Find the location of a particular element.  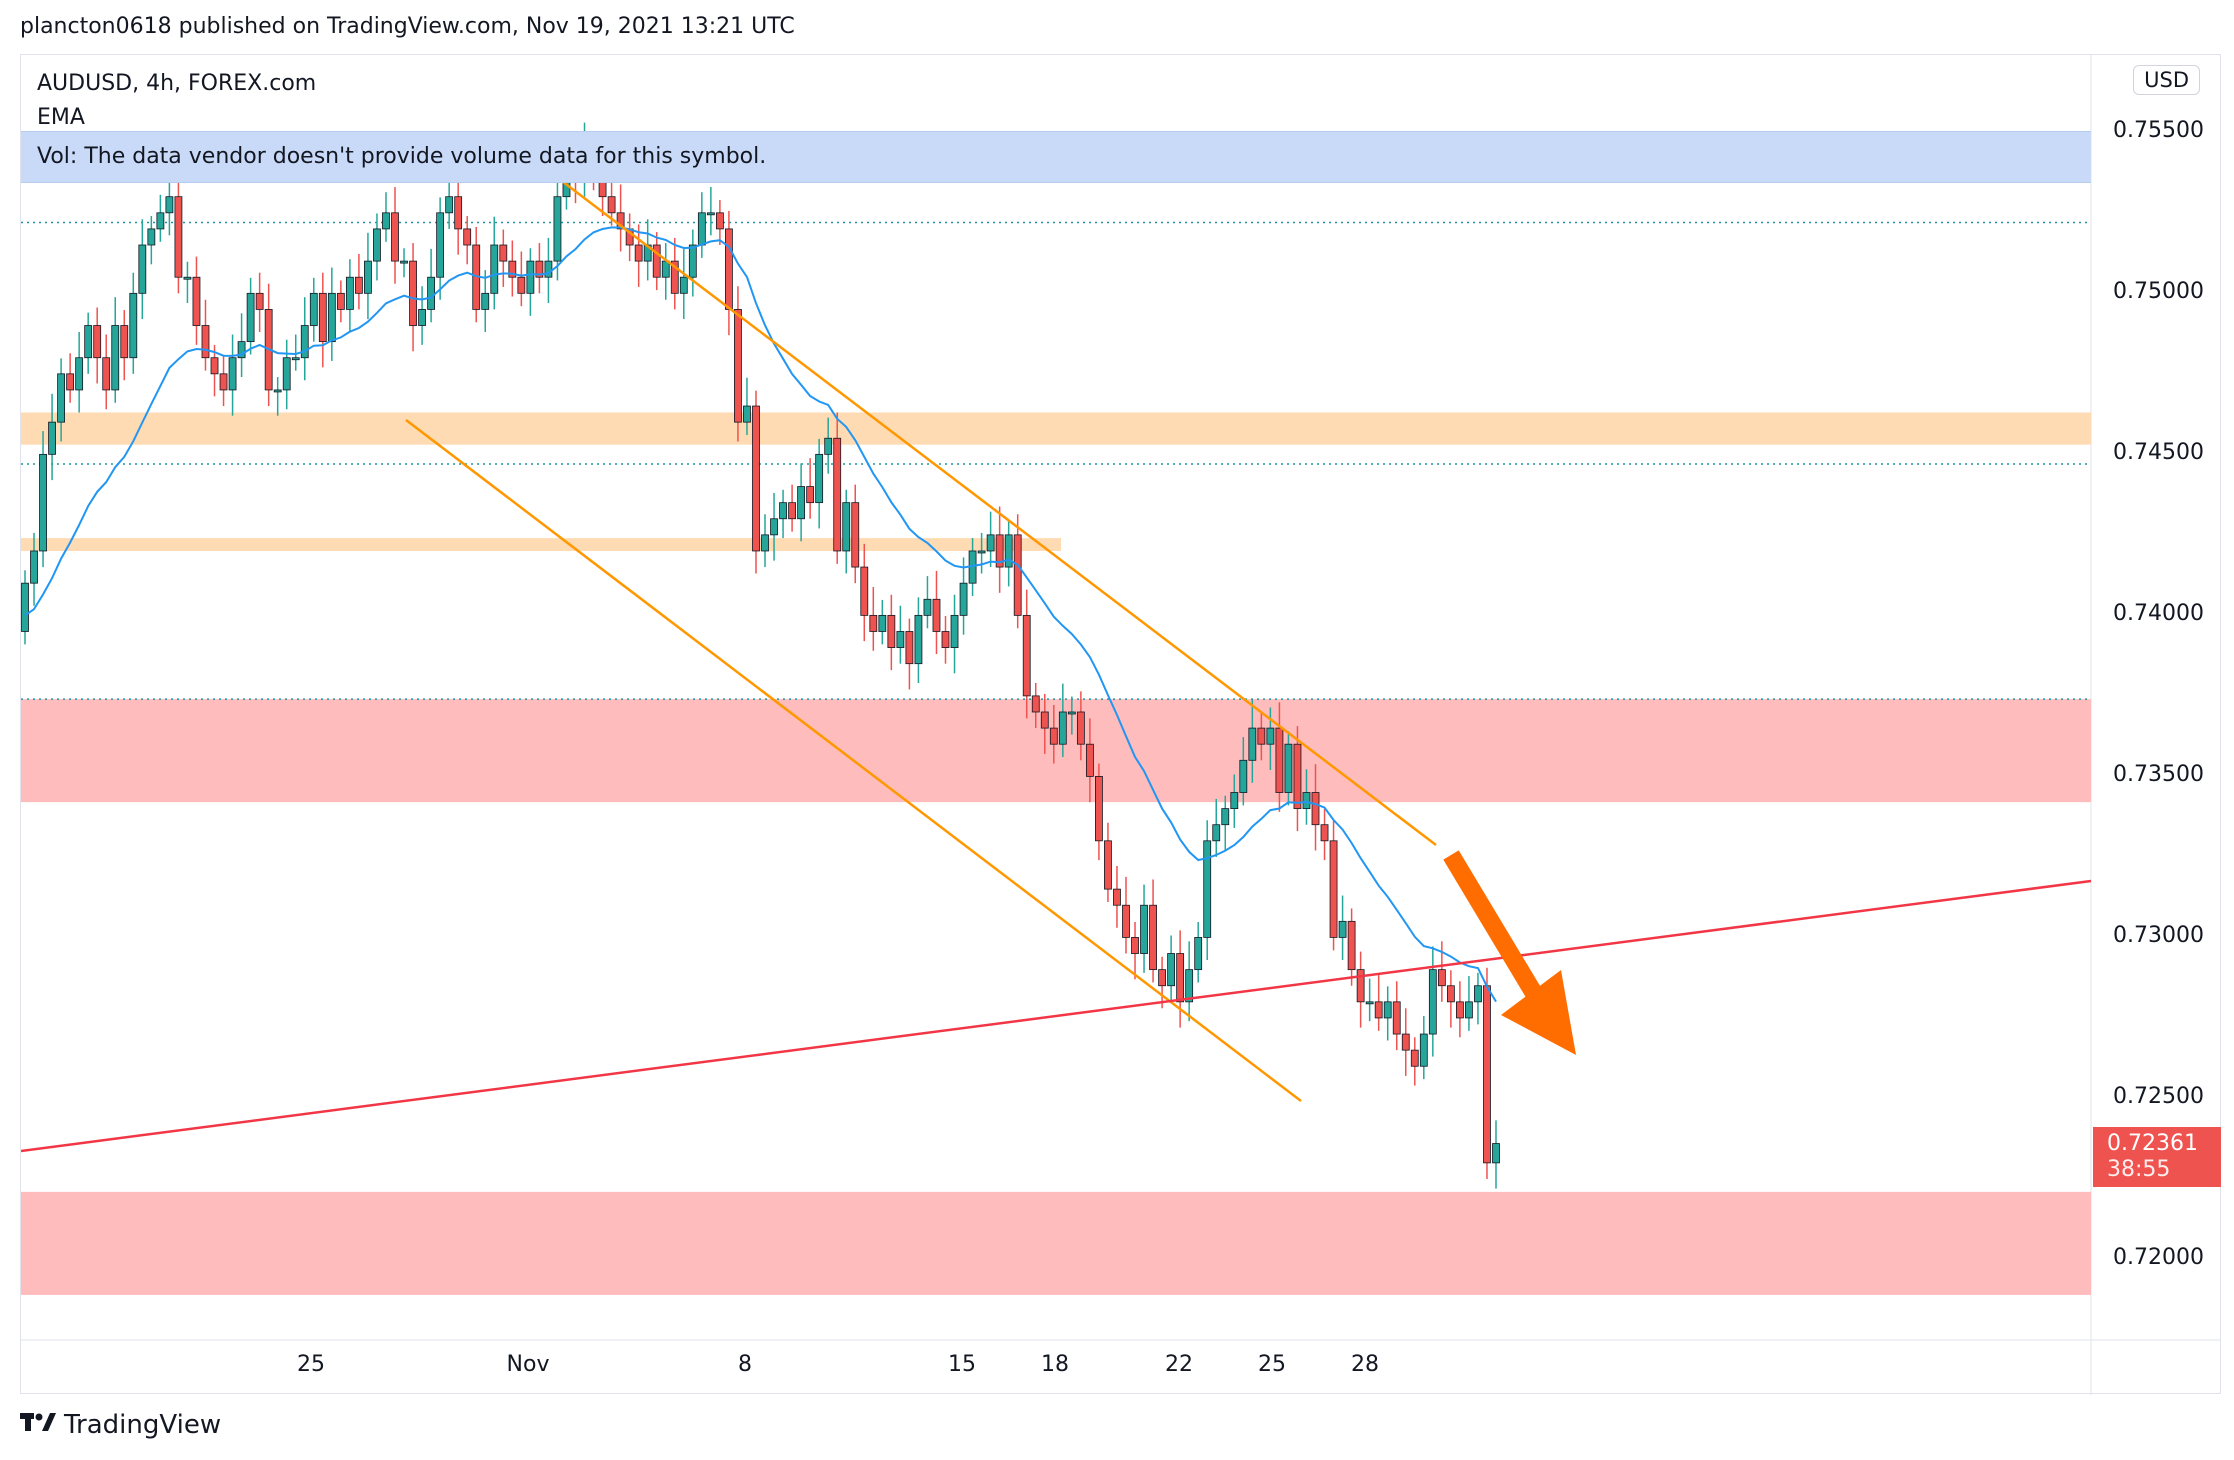

symbol-legend: AUDUSD, 4h, FOREX.com is located at coordinates (177, 83).